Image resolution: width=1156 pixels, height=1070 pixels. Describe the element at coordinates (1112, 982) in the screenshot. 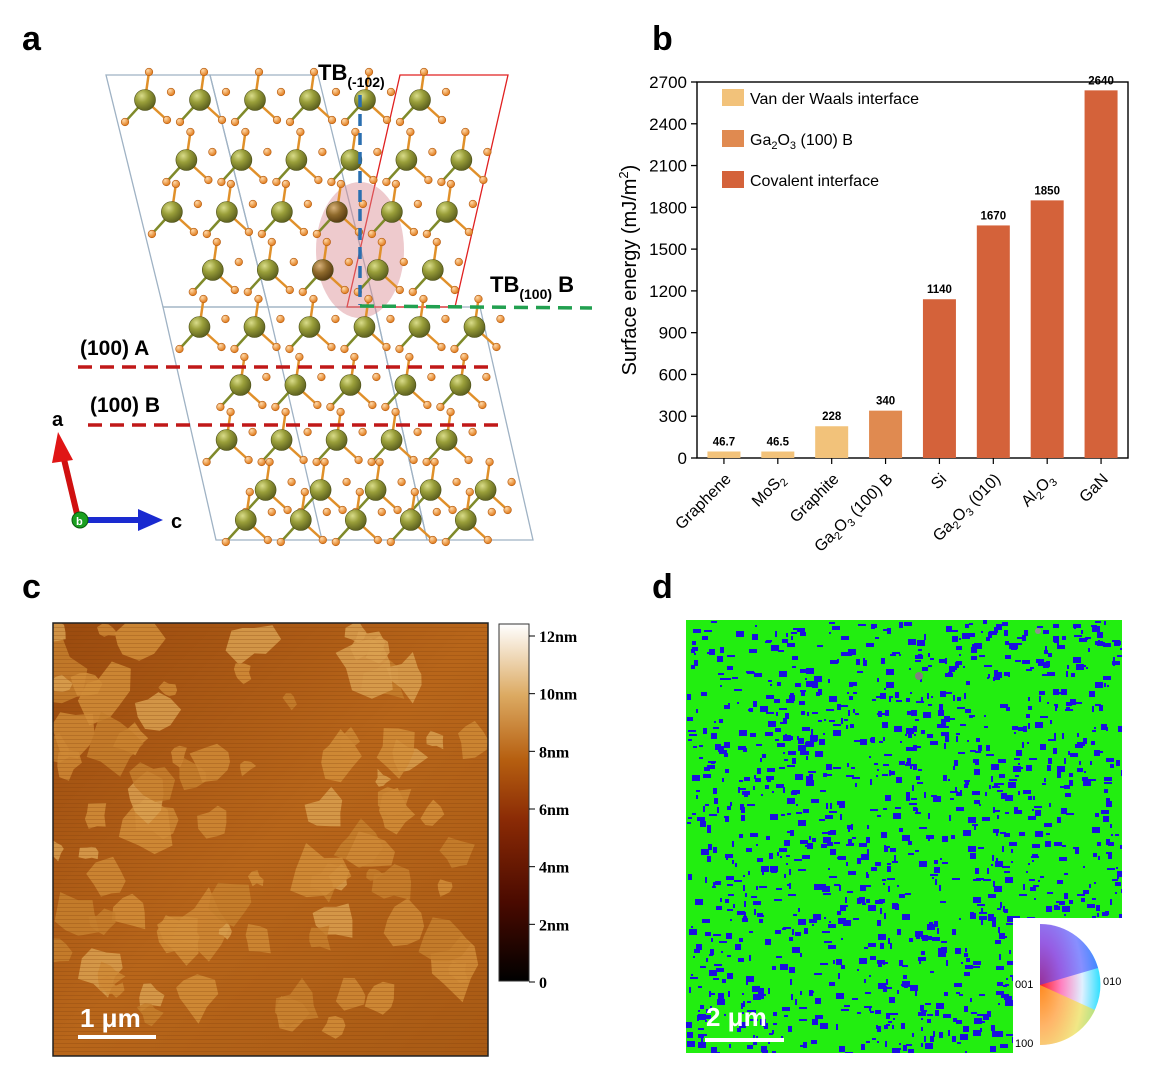

I see `ipf-label-010: 010` at that location.